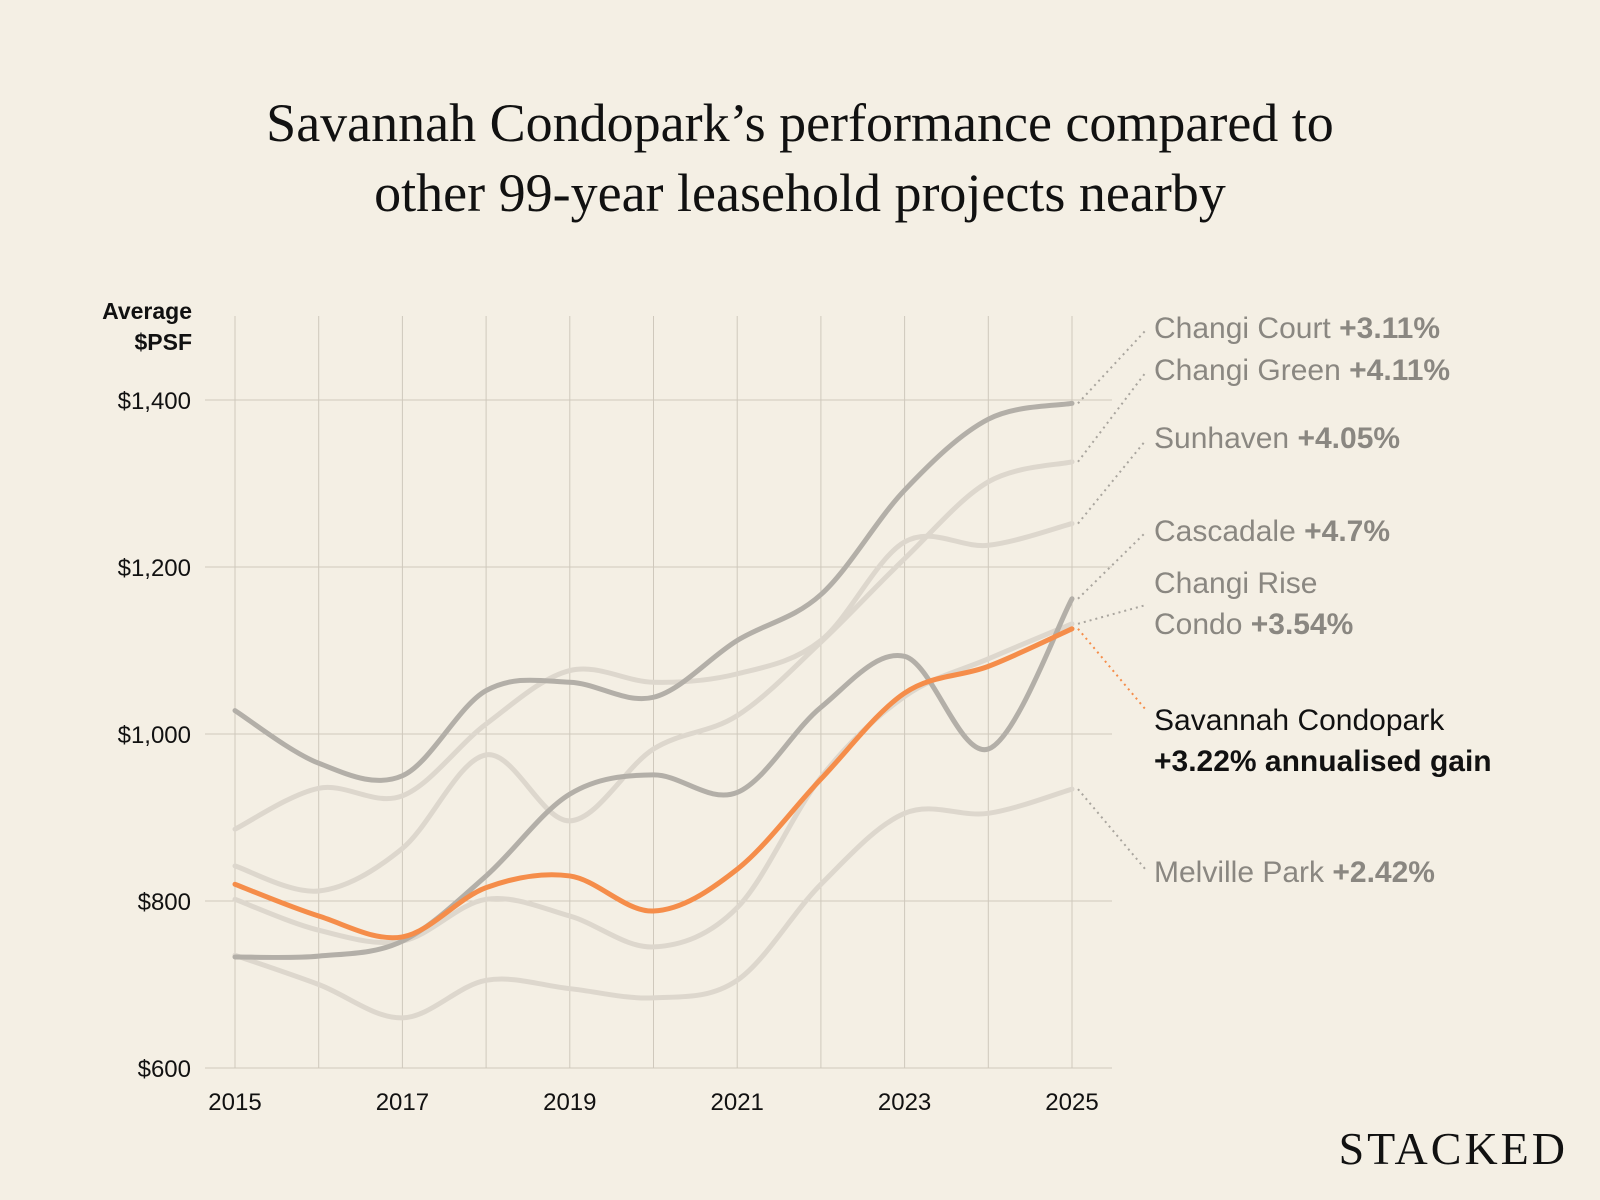 This screenshot has width=1600, height=1200. Describe the element at coordinates (1453, 1148) in the screenshot. I see `stacked-logo: STACKED` at that location.